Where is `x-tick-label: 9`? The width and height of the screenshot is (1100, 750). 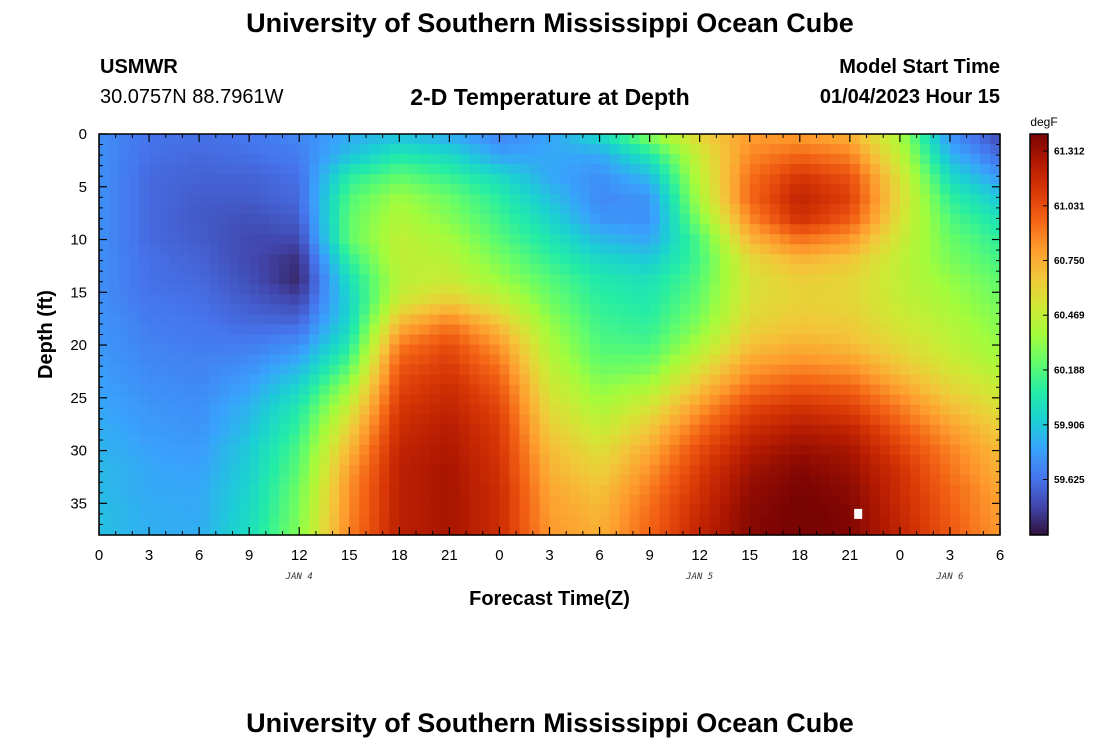 x-tick-label: 9 is located at coordinates (249, 555).